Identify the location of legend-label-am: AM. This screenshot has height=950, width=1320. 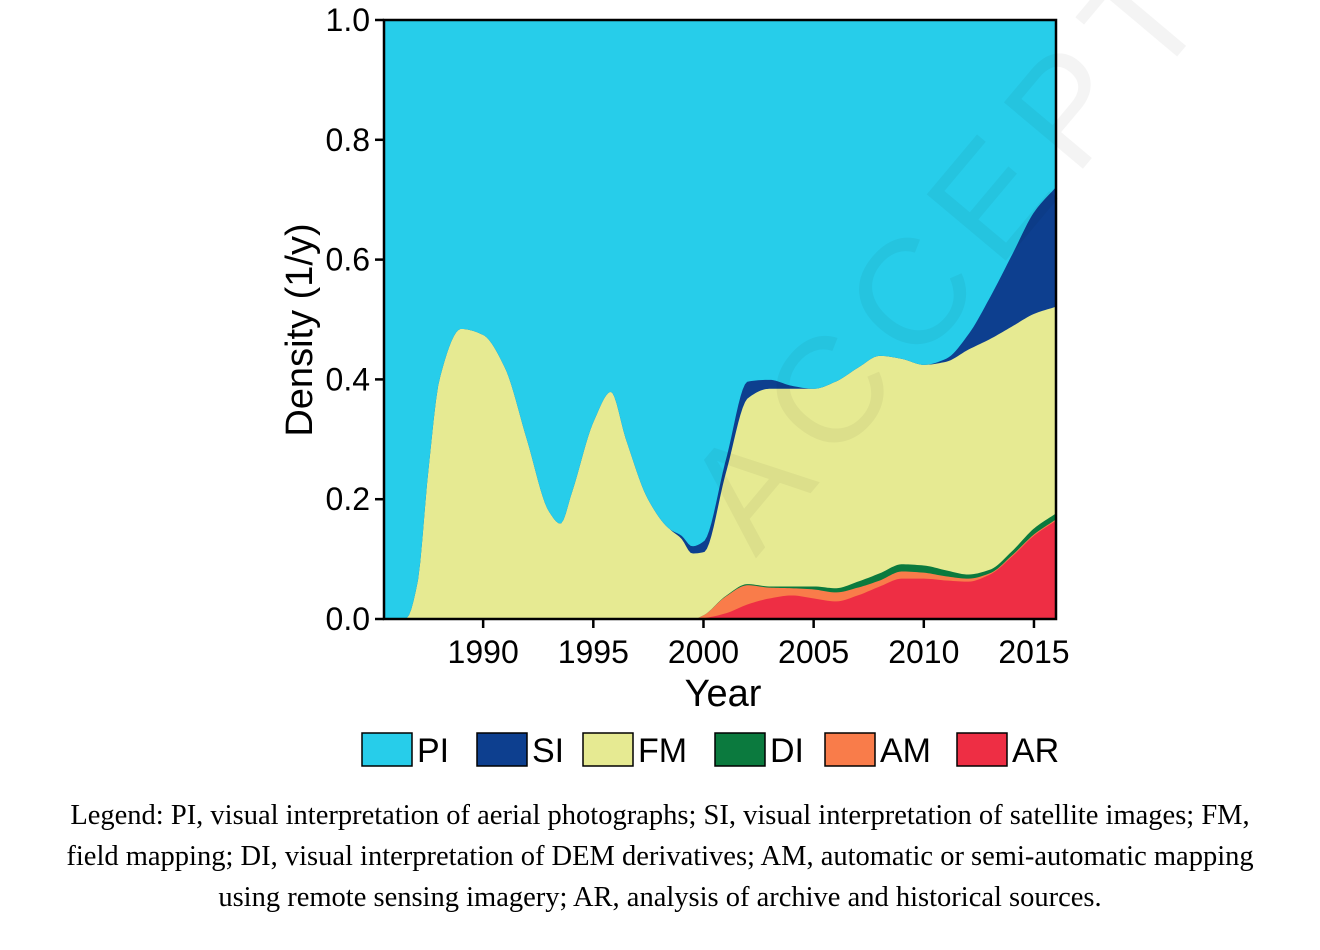
(905, 751).